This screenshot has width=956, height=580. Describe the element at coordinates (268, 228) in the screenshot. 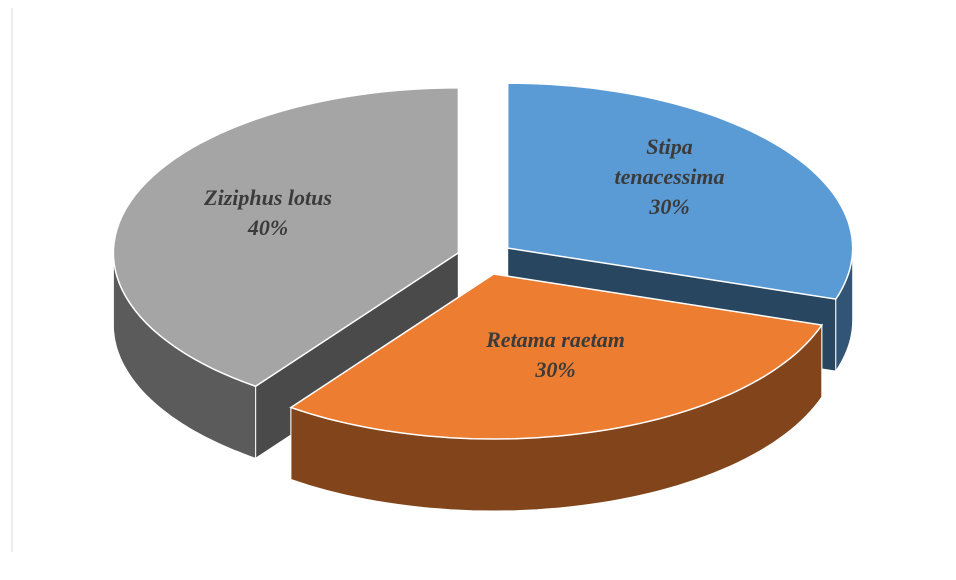

I see `slice-value: 40%` at that location.